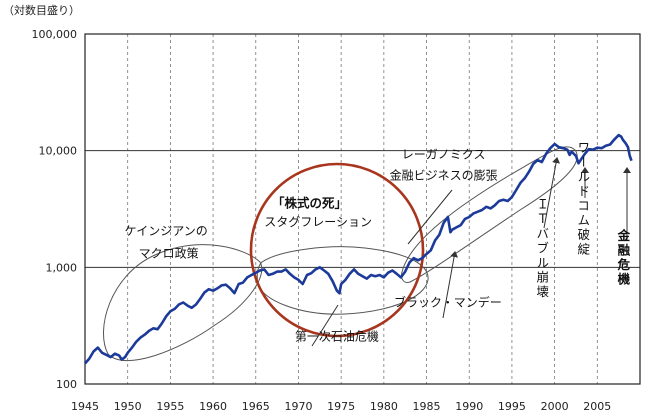 The height and width of the screenshot is (419, 650). What do you see at coordinates (66, 384) in the screenshot?
I see `y-tick-label: 100` at bounding box center [66, 384].